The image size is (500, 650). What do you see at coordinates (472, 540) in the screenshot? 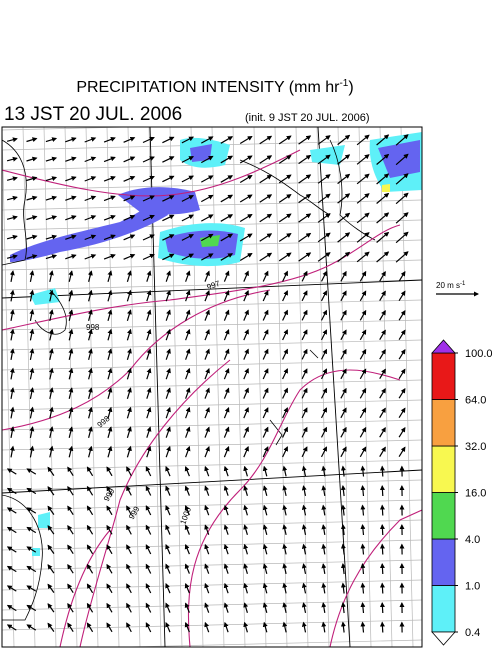
I see `colorbar-label: 4.0` at bounding box center [472, 540].